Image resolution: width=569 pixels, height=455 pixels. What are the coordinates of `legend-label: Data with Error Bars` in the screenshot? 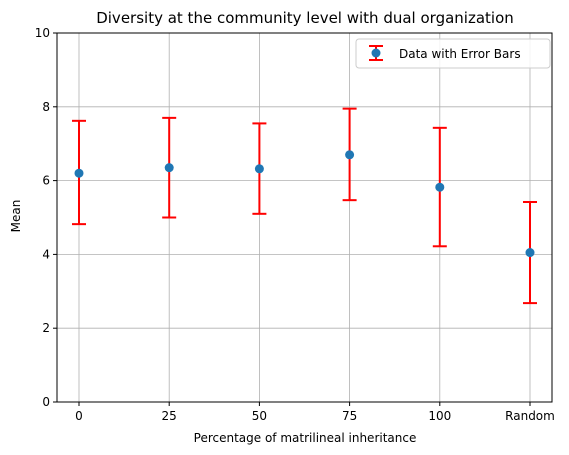 It's located at (460, 54).